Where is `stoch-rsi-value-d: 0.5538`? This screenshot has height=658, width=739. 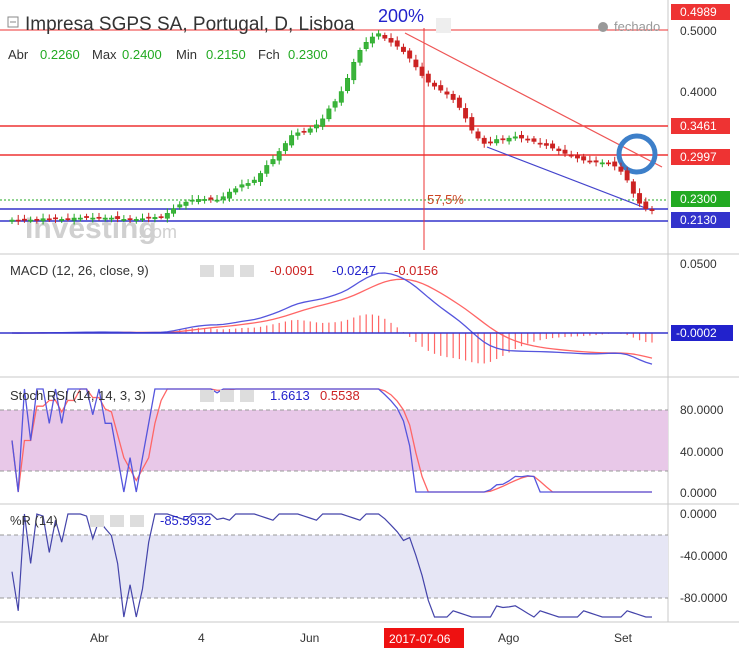
stoch-rsi-value-d: 0.5538 is located at coordinates (340, 395).